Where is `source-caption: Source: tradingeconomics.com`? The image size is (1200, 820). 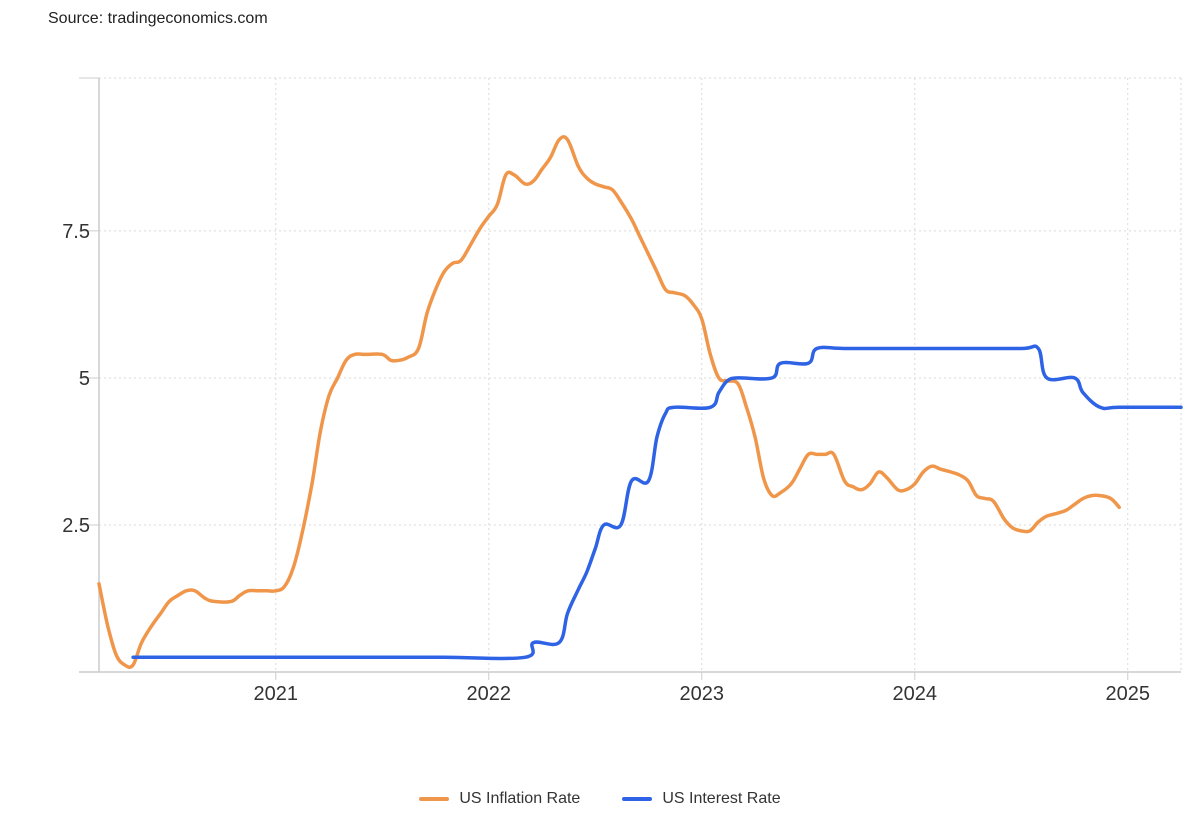 source-caption: Source: tradingeconomics.com is located at coordinates (158, 18).